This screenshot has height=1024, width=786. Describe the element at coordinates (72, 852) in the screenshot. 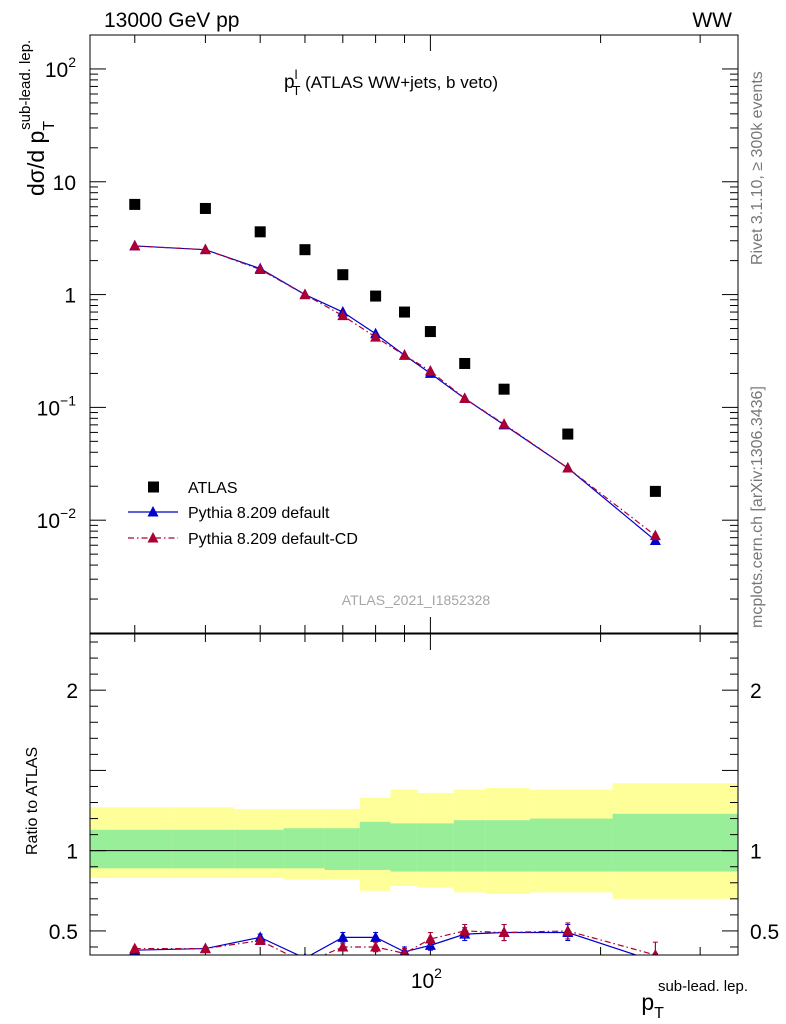

I see `ratio-y-tick-label: 1` at that location.